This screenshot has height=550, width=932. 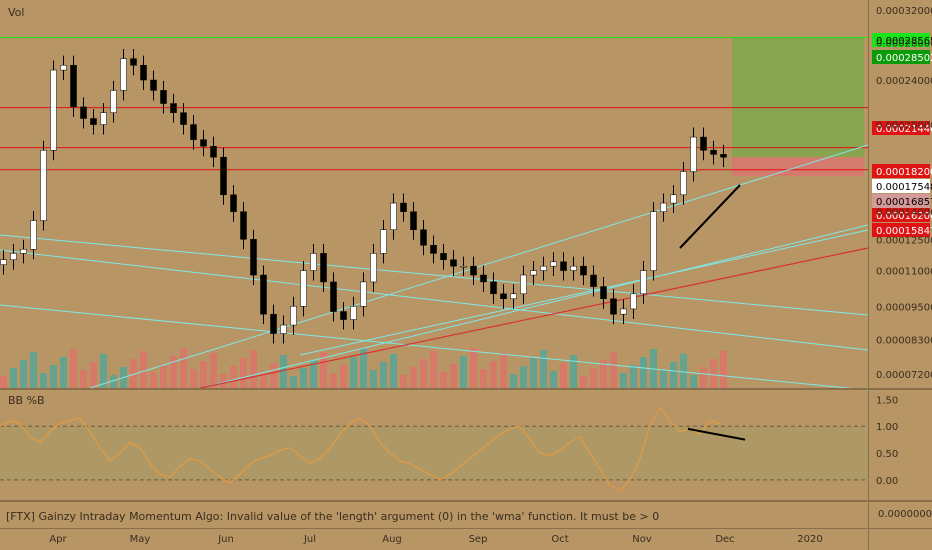 What do you see at coordinates (434, 449) in the screenshot?
I see `bb-percent-b-pane` at bounding box center [434, 449].